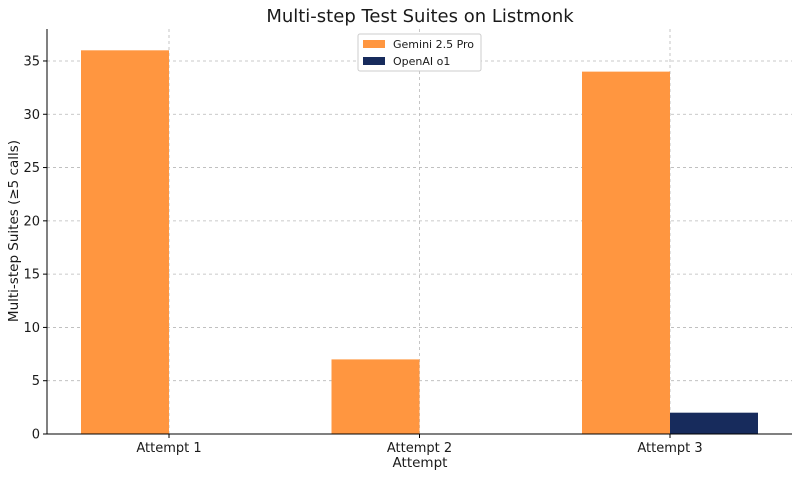 This screenshot has height=477, width=800. I want to click on x-axis-label: Attempt, so click(420, 463).